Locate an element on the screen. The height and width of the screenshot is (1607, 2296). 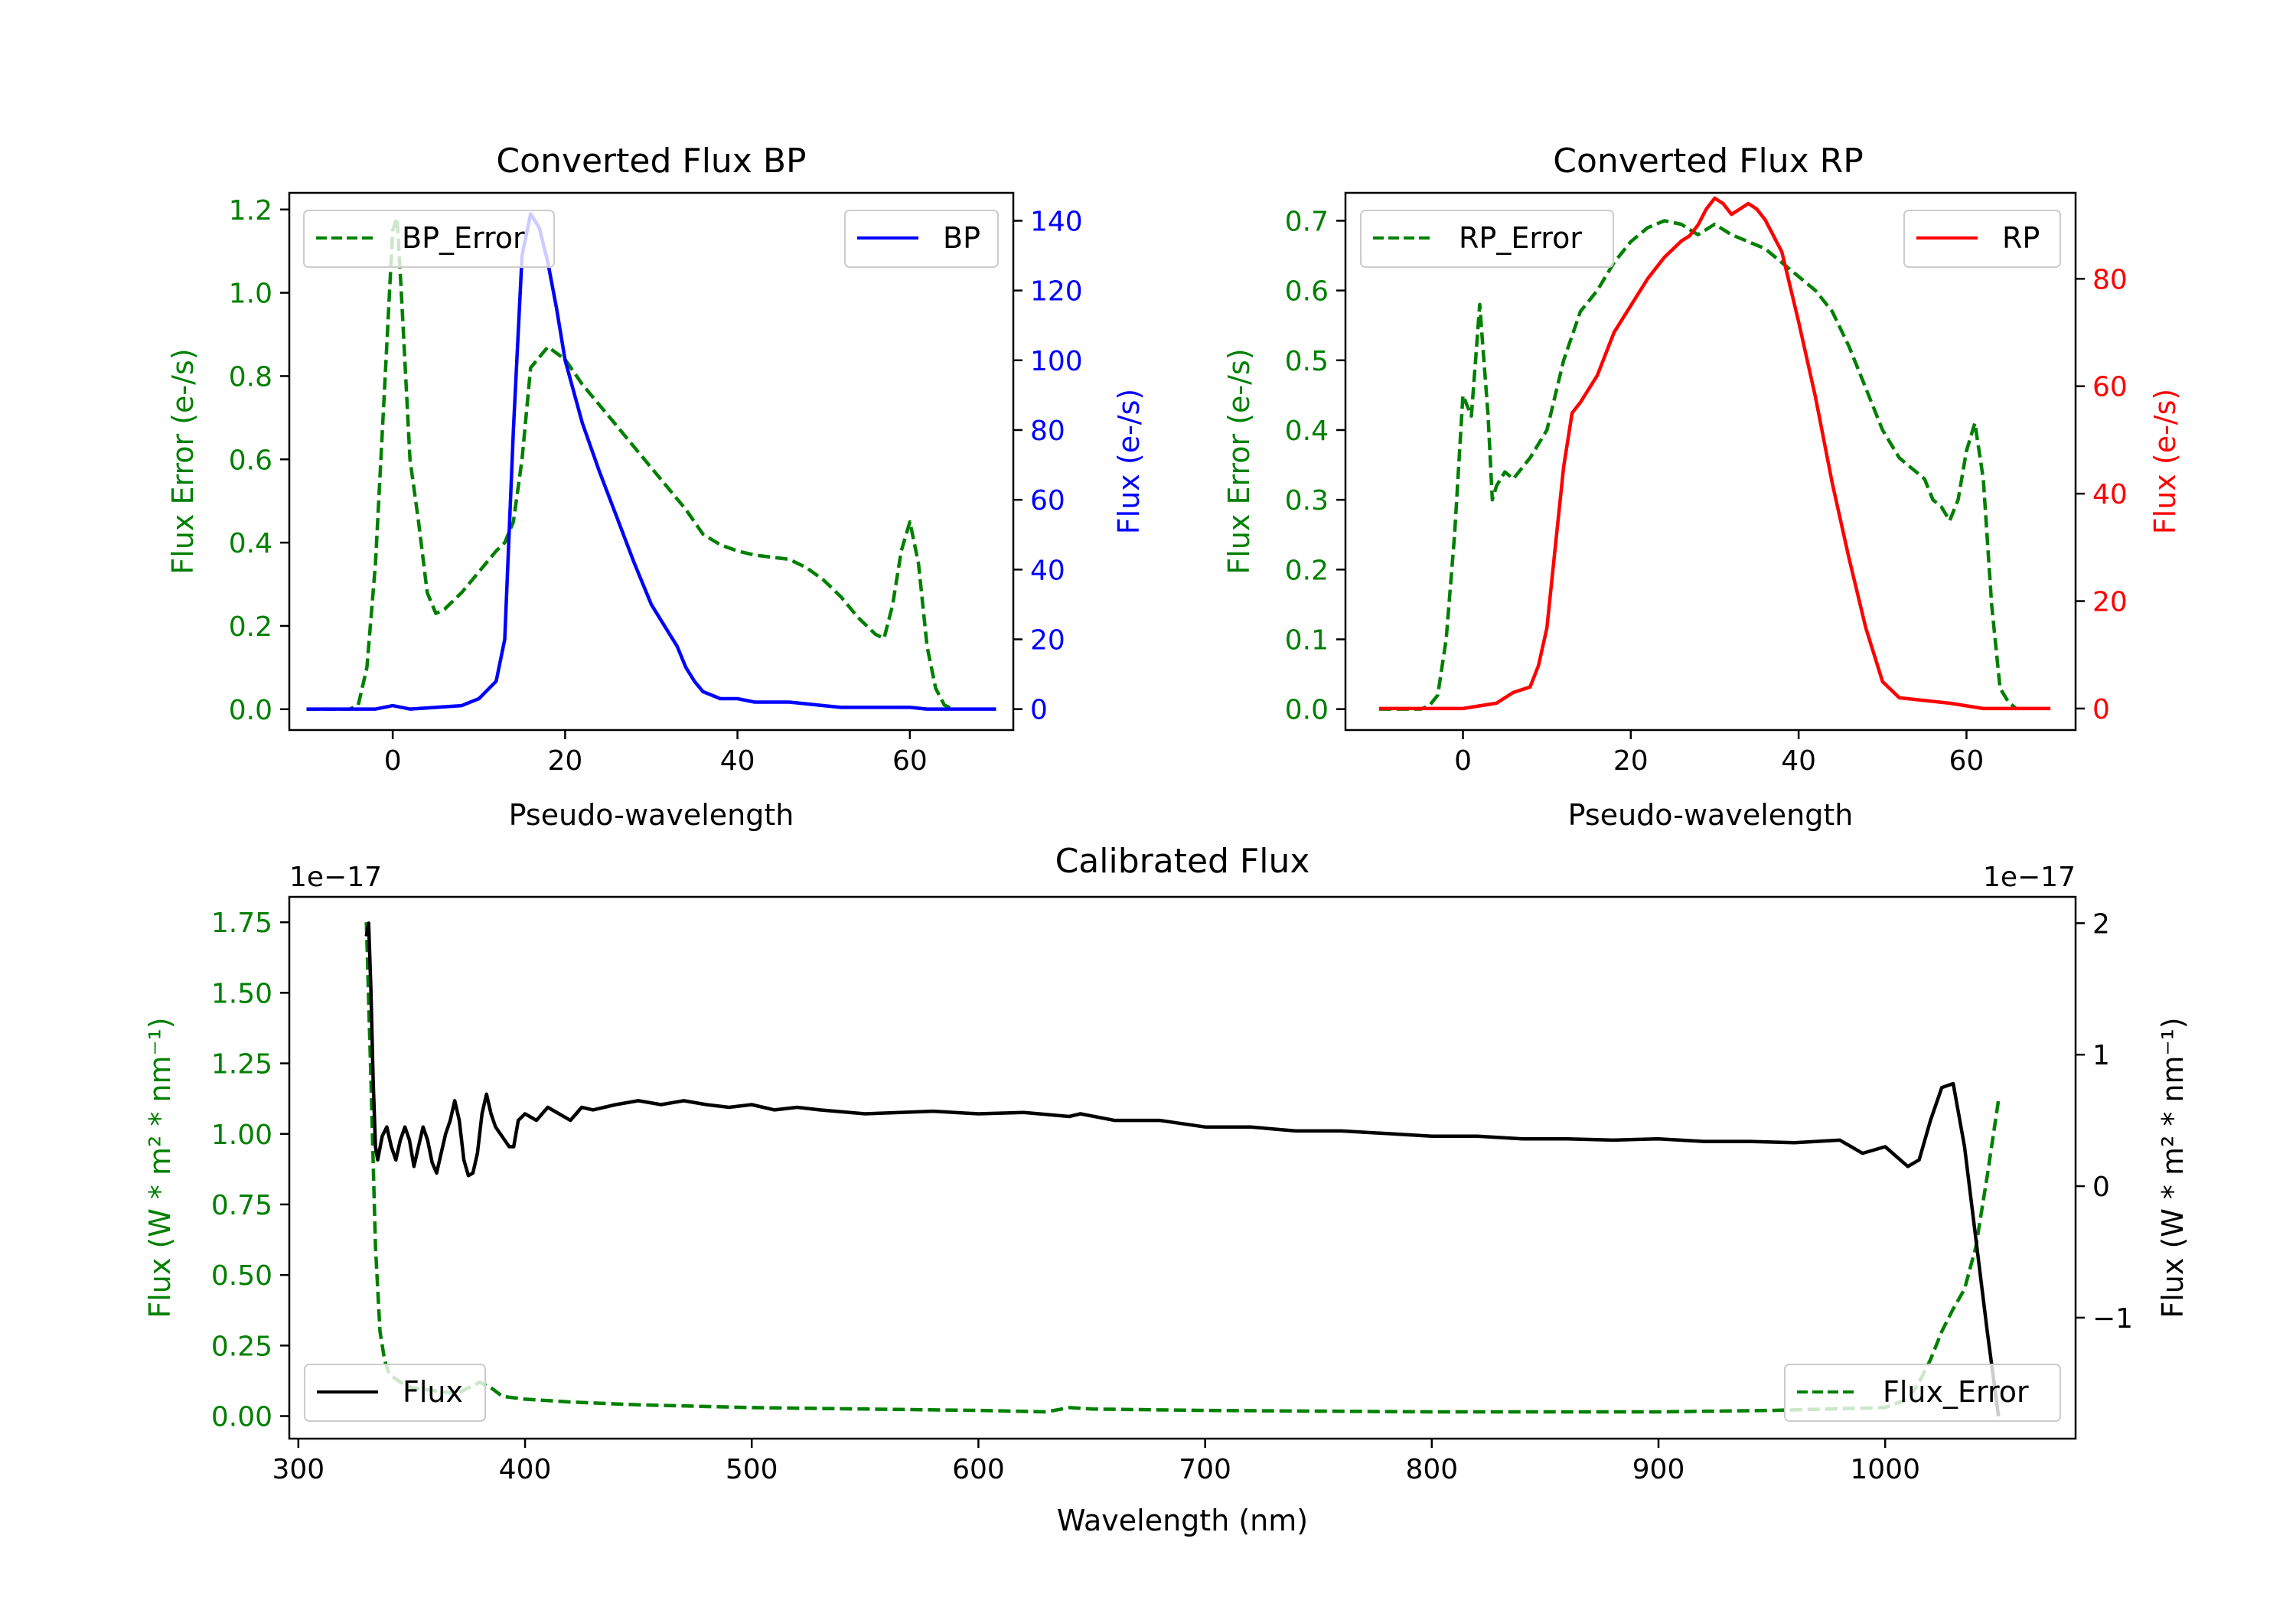
bp-right-y-tick-label: 60 is located at coordinates (1047, 501).